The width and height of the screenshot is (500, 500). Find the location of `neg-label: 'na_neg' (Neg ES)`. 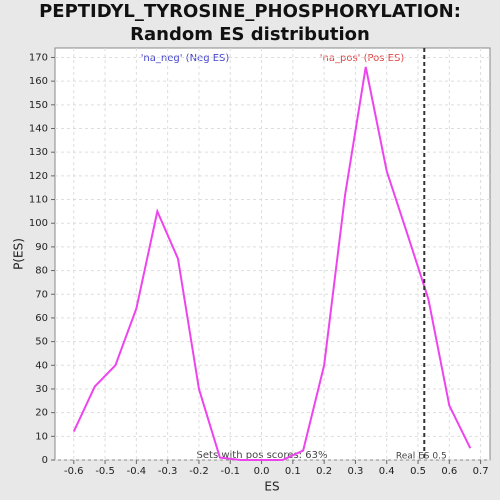

neg-label: 'na_neg' (Neg ES) is located at coordinates (185, 58).